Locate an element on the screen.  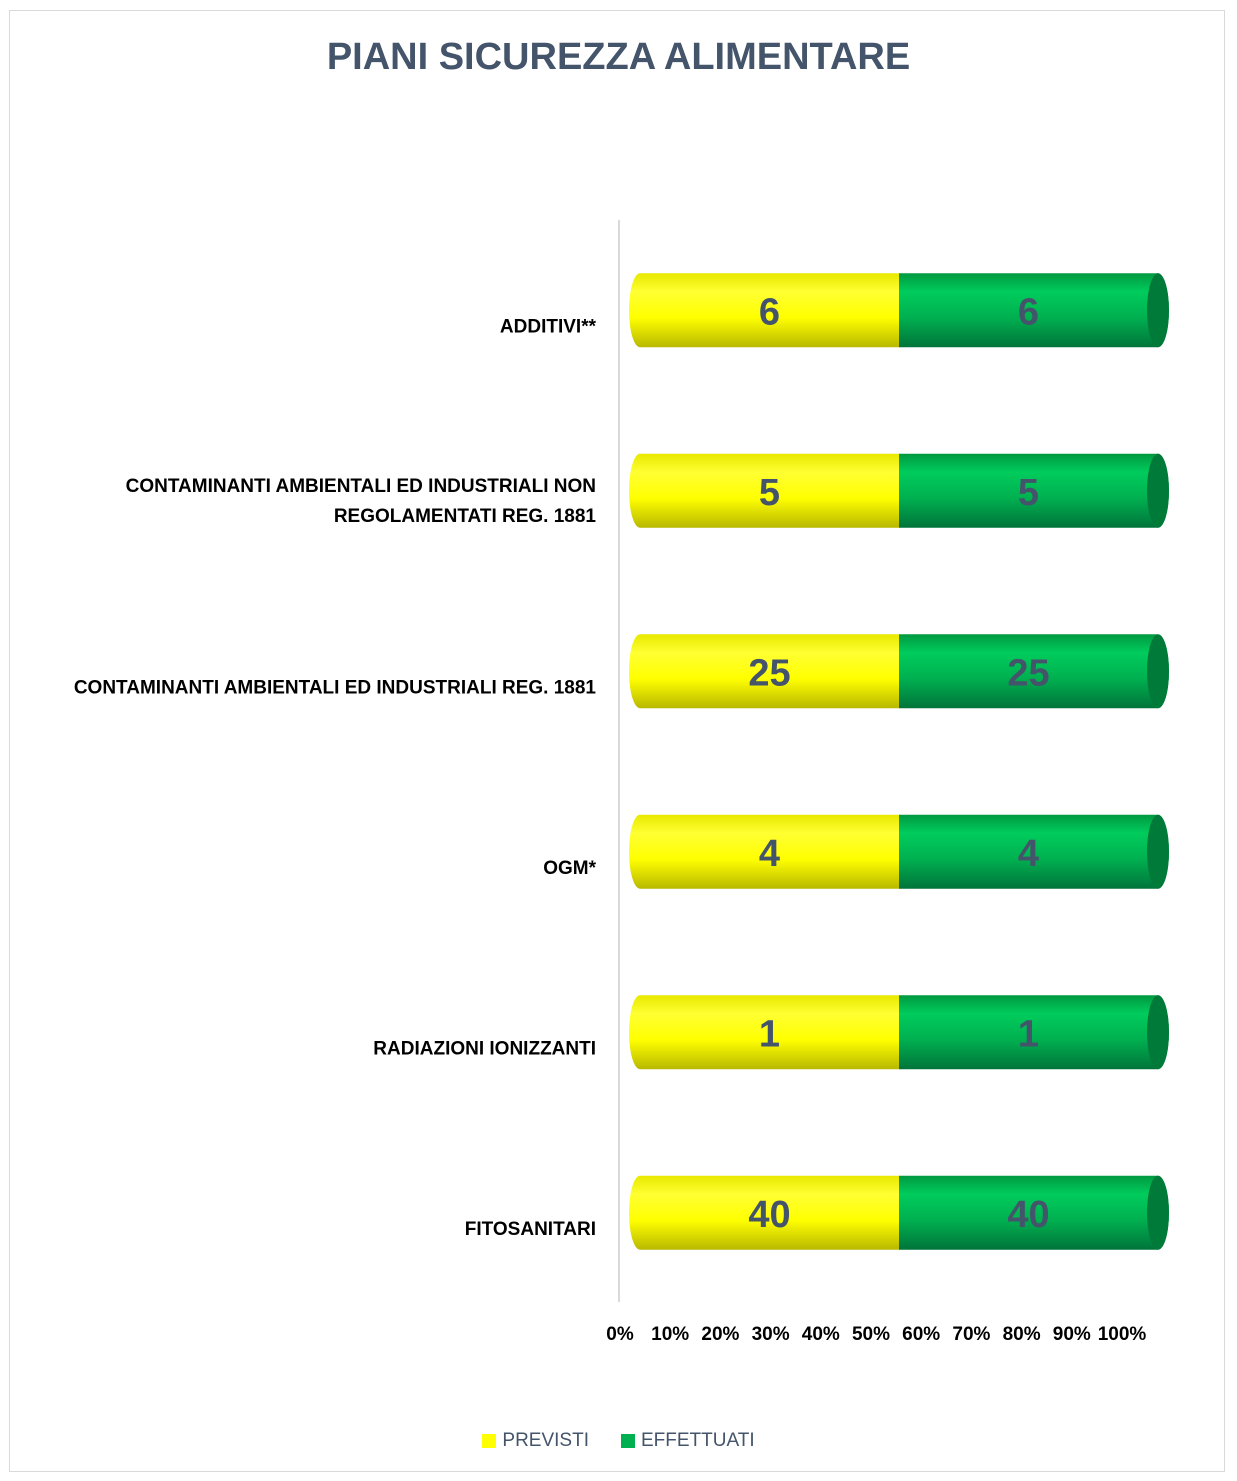
bar-effettuati-ogm is located at coordinates (1034, 851).